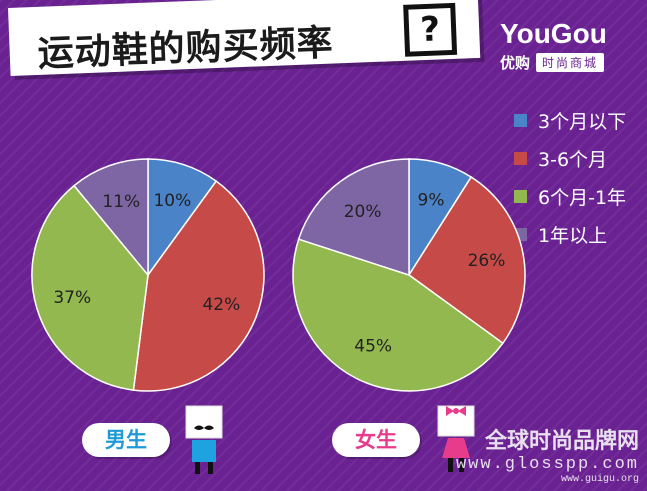 The image size is (647, 491). Describe the element at coordinates (373, 346) in the screenshot. I see `pie-data-label: 45%` at that location.